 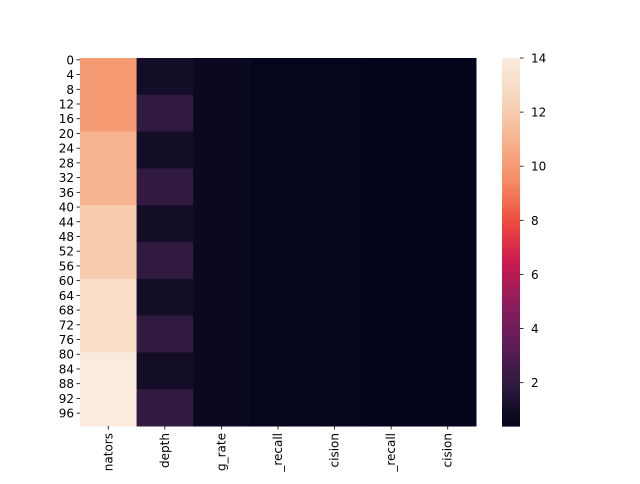 What do you see at coordinates (535, 329) in the screenshot?
I see `colorbar-tick-label: 4` at bounding box center [535, 329].